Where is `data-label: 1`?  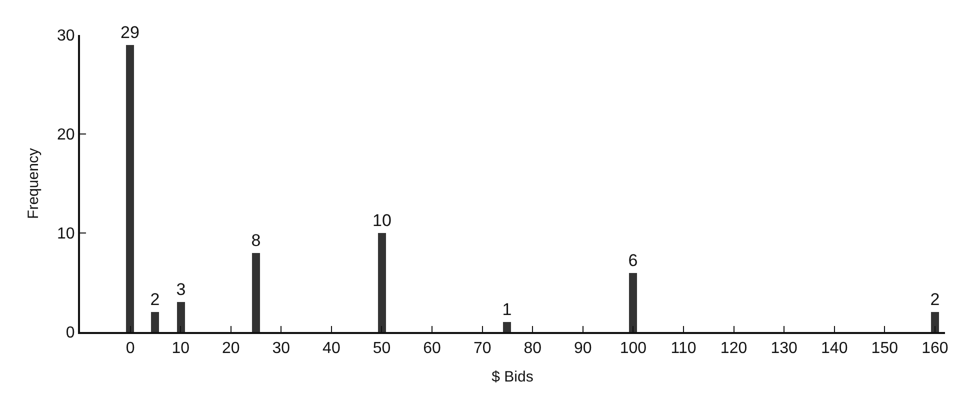 data-label: 1 is located at coordinates (507, 309).